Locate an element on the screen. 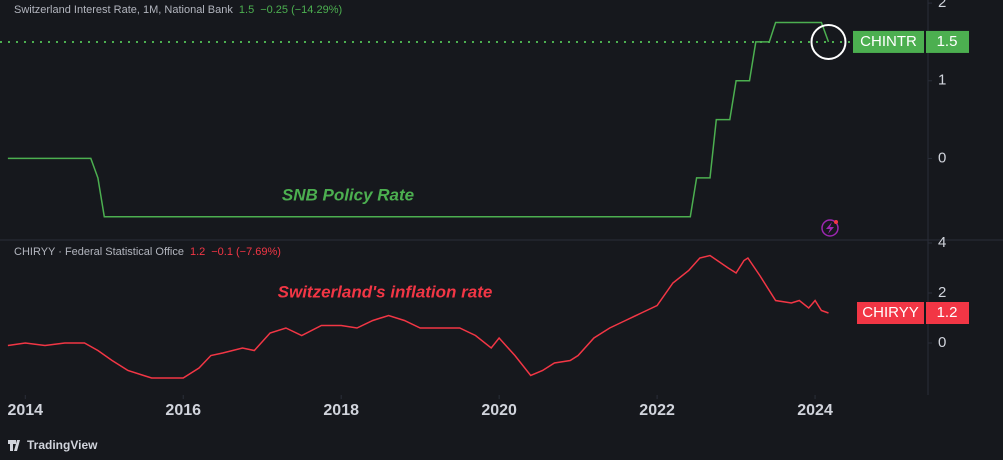 The width and height of the screenshot is (1003, 460). price-tag: CHINTR 1.5 is located at coordinates (911, 41).